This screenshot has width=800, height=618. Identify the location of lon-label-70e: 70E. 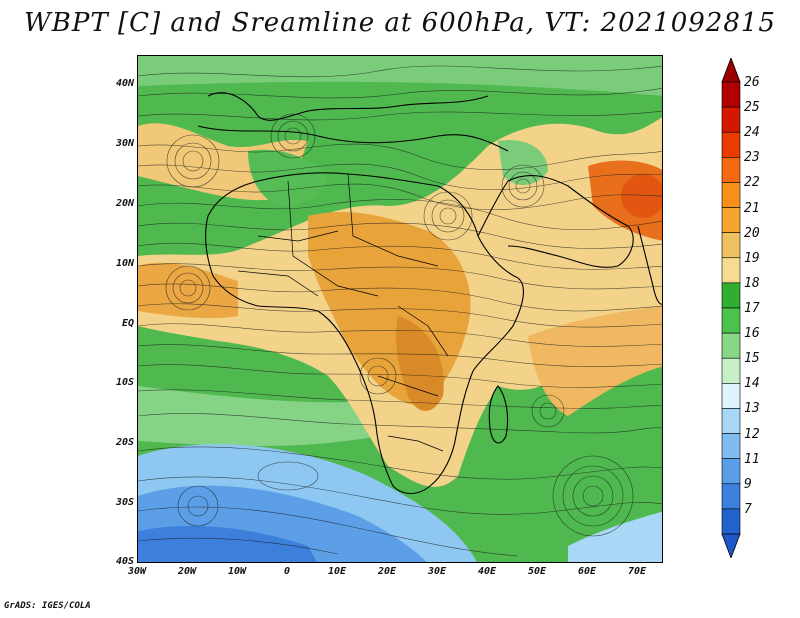
(637, 571).